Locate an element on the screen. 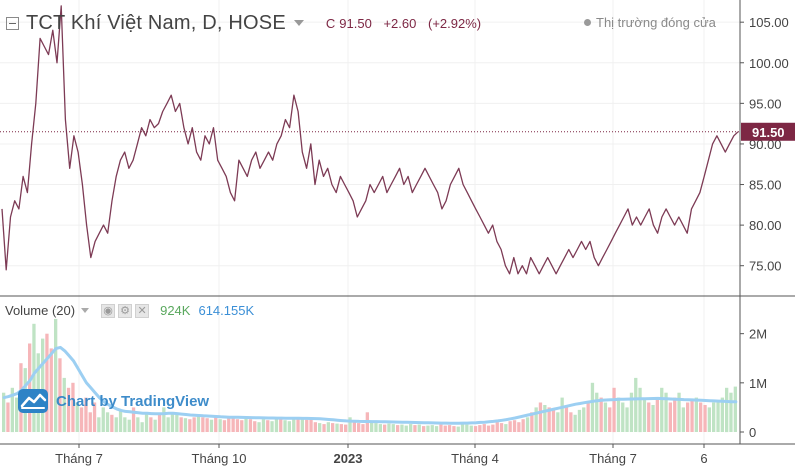  change-value: +2.60 is located at coordinates (400, 23).